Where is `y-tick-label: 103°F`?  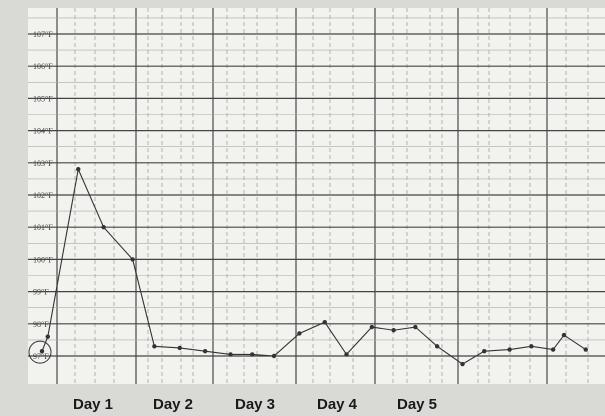 y-tick-label: 103°F is located at coordinates (43, 163).